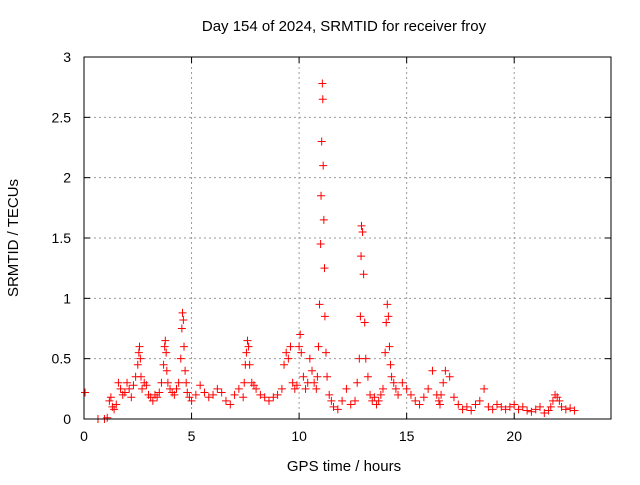  What do you see at coordinates (299, 436) in the screenshot?
I see `x-tick-label: 10` at bounding box center [299, 436].